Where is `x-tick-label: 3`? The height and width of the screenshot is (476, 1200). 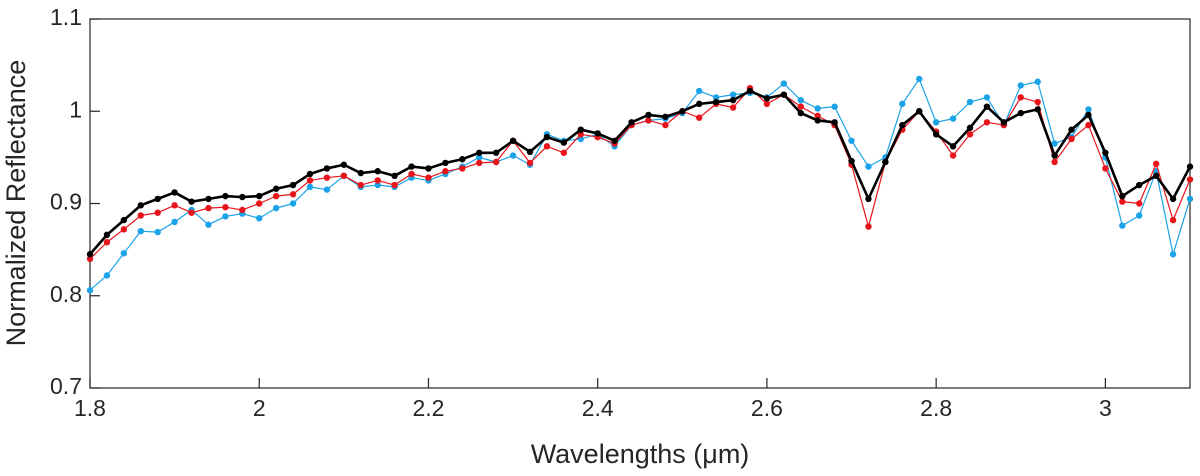 x-tick-label: 3 is located at coordinates (1105, 408).